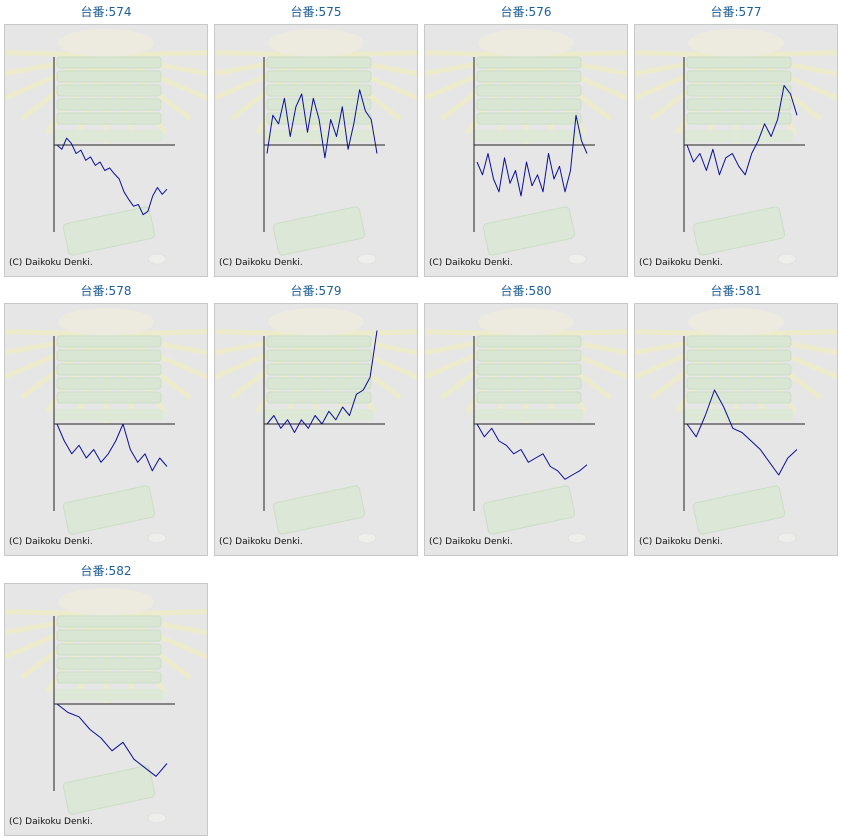 This screenshot has width=842, height=840. Describe the element at coordinates (106, 291) in the screenshot. I see `chart-title: 台番:578` at that location.